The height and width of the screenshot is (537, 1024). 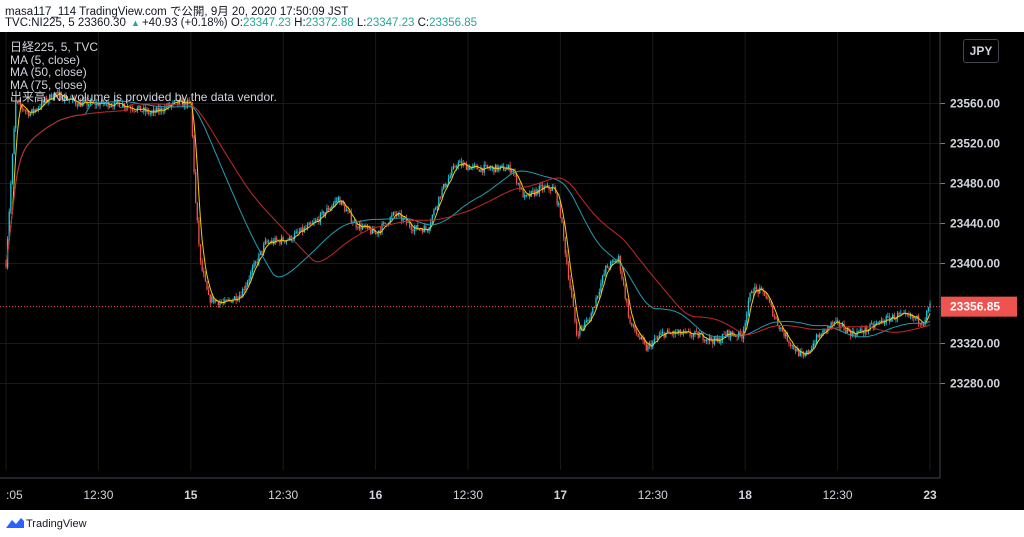 What do you see at coordinates (135, 23) in the screenshot?
I see `up-arrow-icon: ▲` at bounding box center [135, 23].